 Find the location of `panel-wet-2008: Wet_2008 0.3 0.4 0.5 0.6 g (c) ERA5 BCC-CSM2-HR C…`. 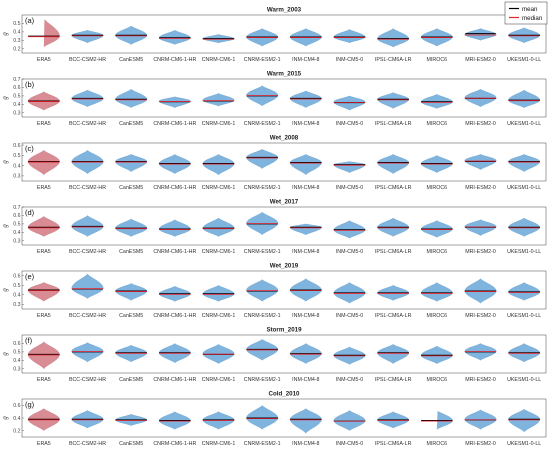

panel-wet-2008: Wet_2008 0.3 0.4 0.5 0.6 g (c) ERA5 BCC-CSM2-HR C… is located at coordinates (275, 163).